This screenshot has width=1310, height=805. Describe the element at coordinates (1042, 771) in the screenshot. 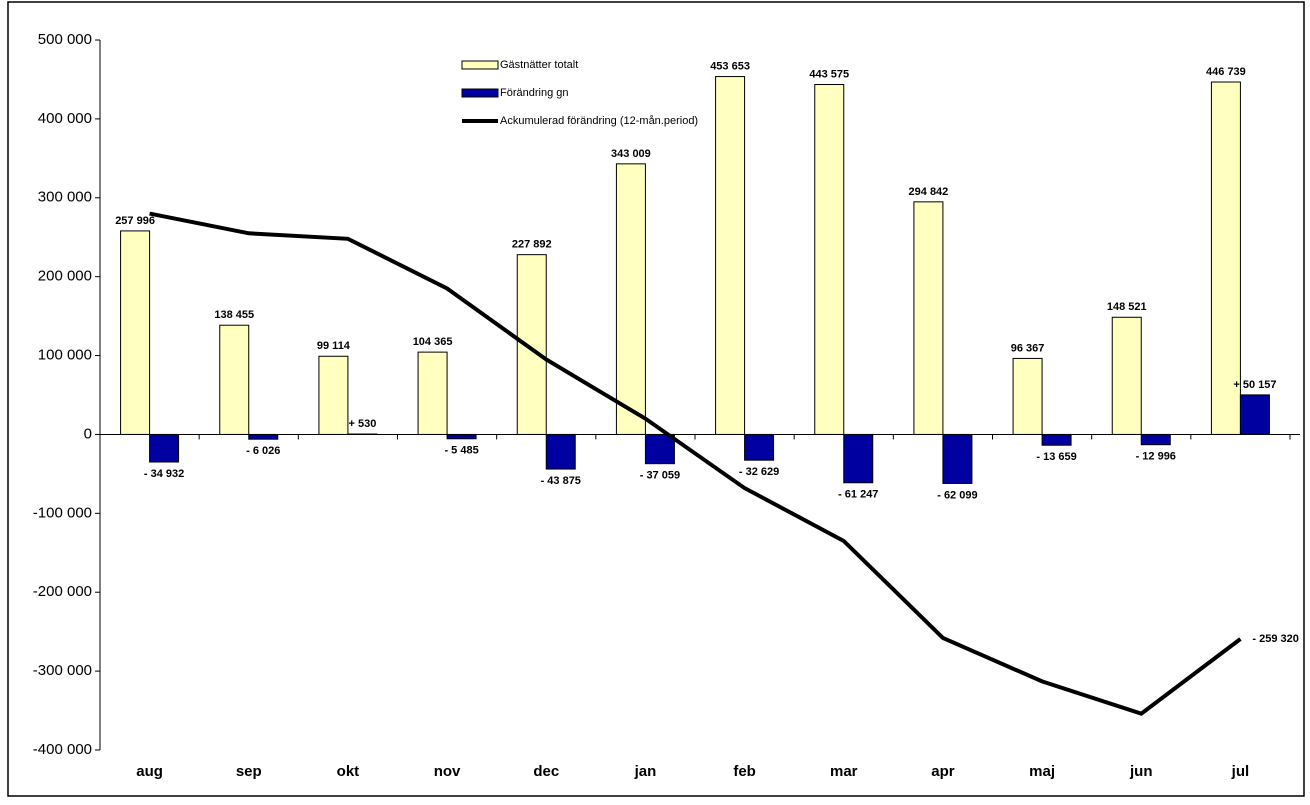

I see `x-tick-label: maj` at that location.